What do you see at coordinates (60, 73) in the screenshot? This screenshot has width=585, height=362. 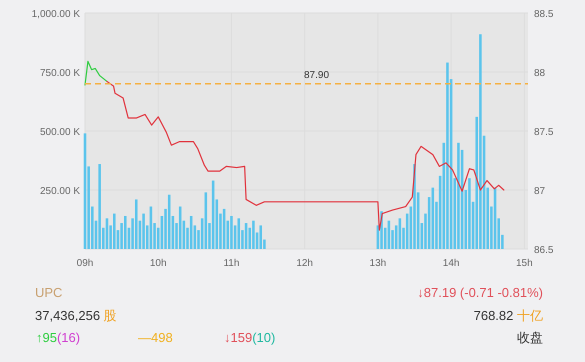 I see `y-tick-label: 750.00 K` at bounding box center [60, 73].